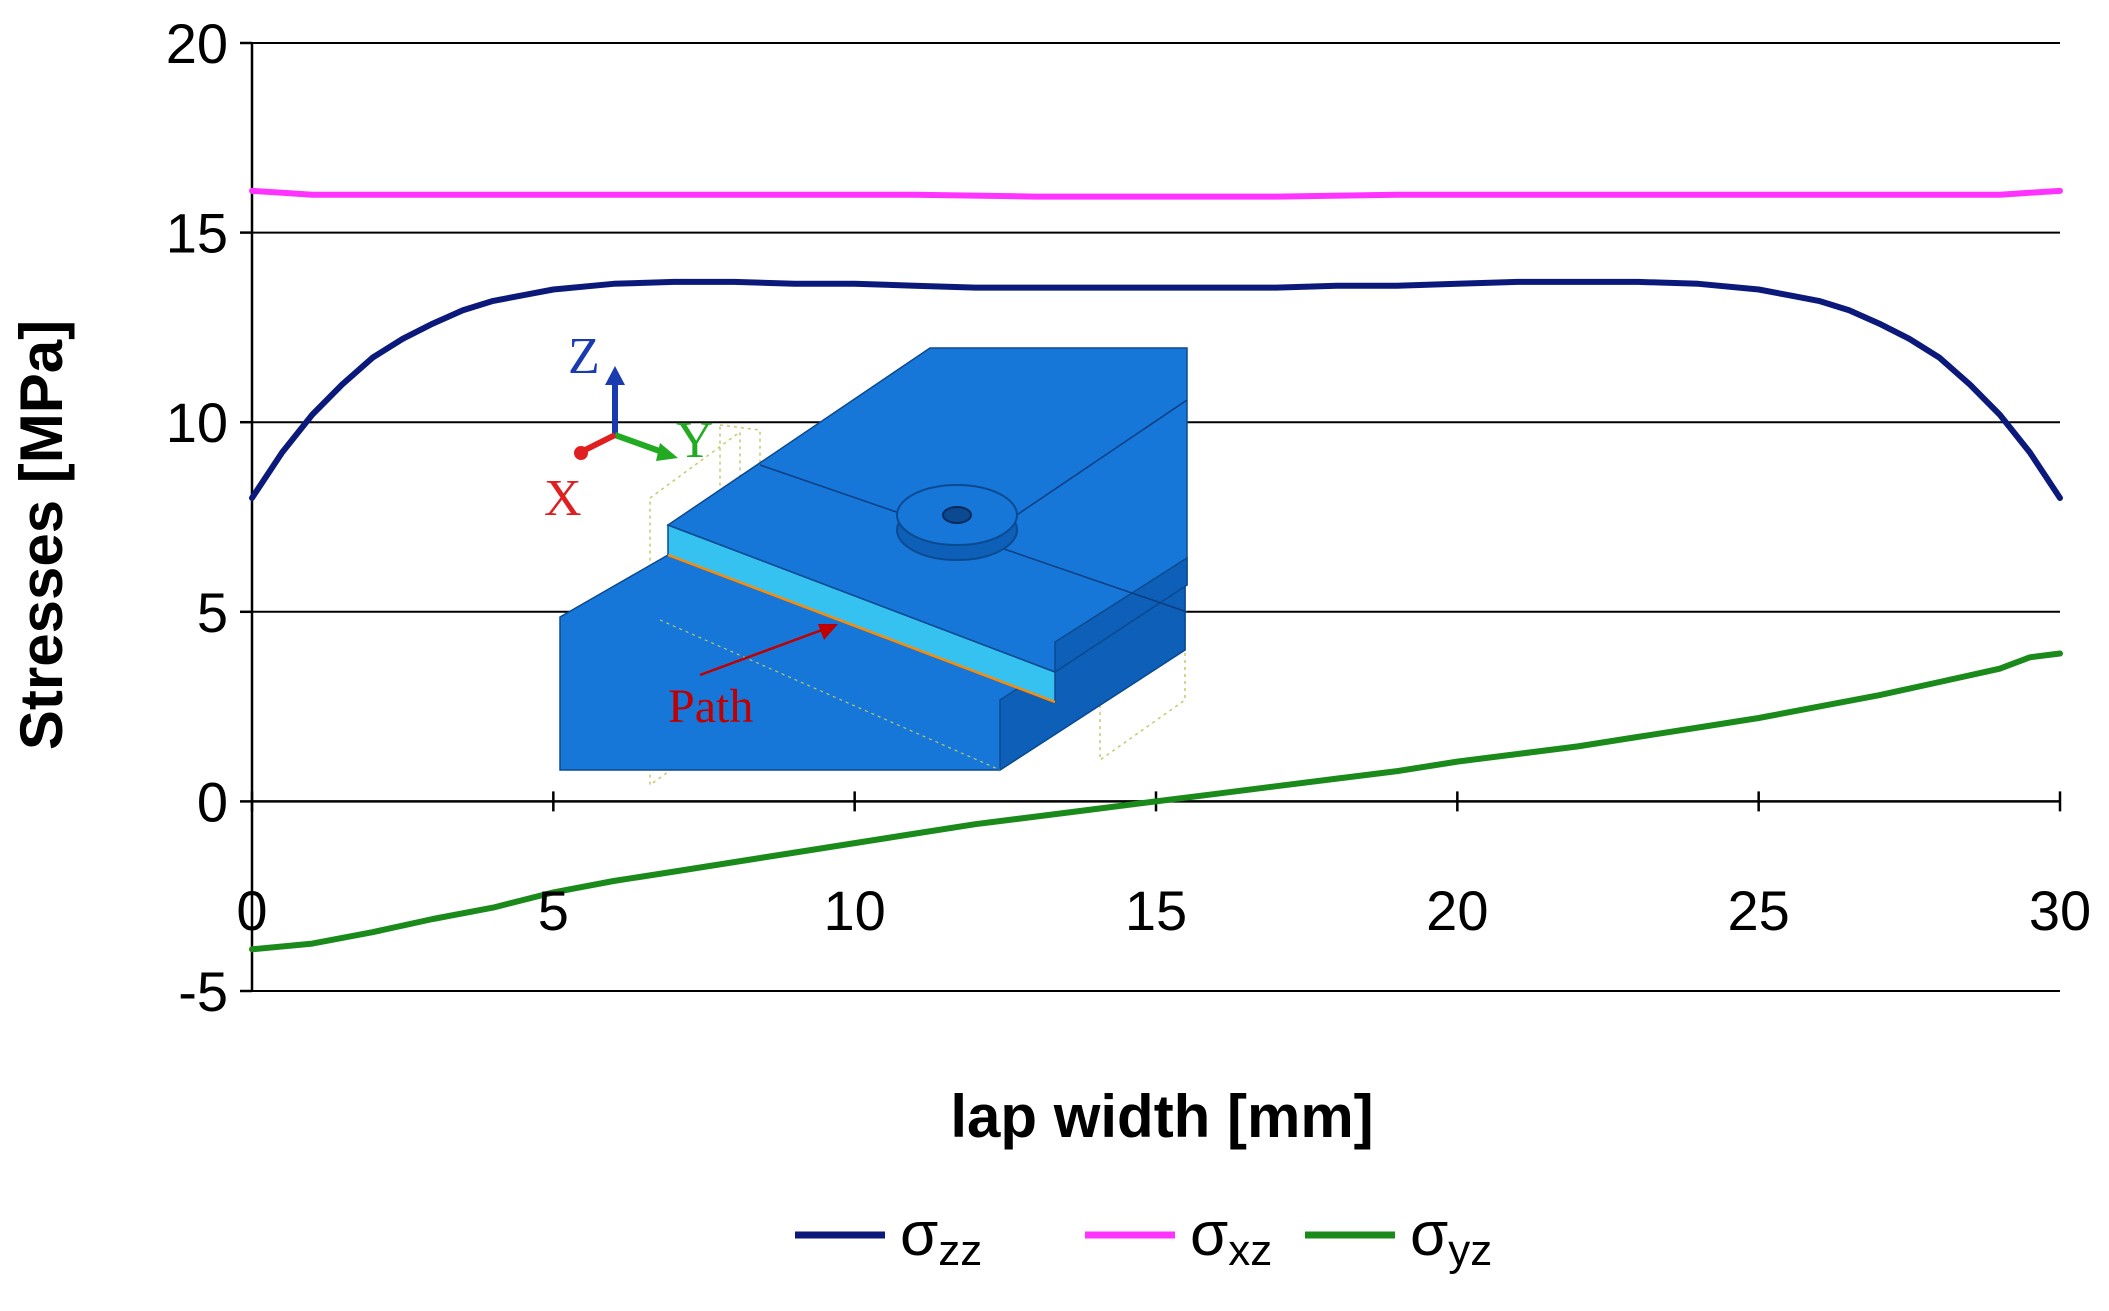 The image size is (2109, 1311). Describe the element at coordinates (2060, 910) in the screenshot. I see `x-tick-label-30: 30` at that location.